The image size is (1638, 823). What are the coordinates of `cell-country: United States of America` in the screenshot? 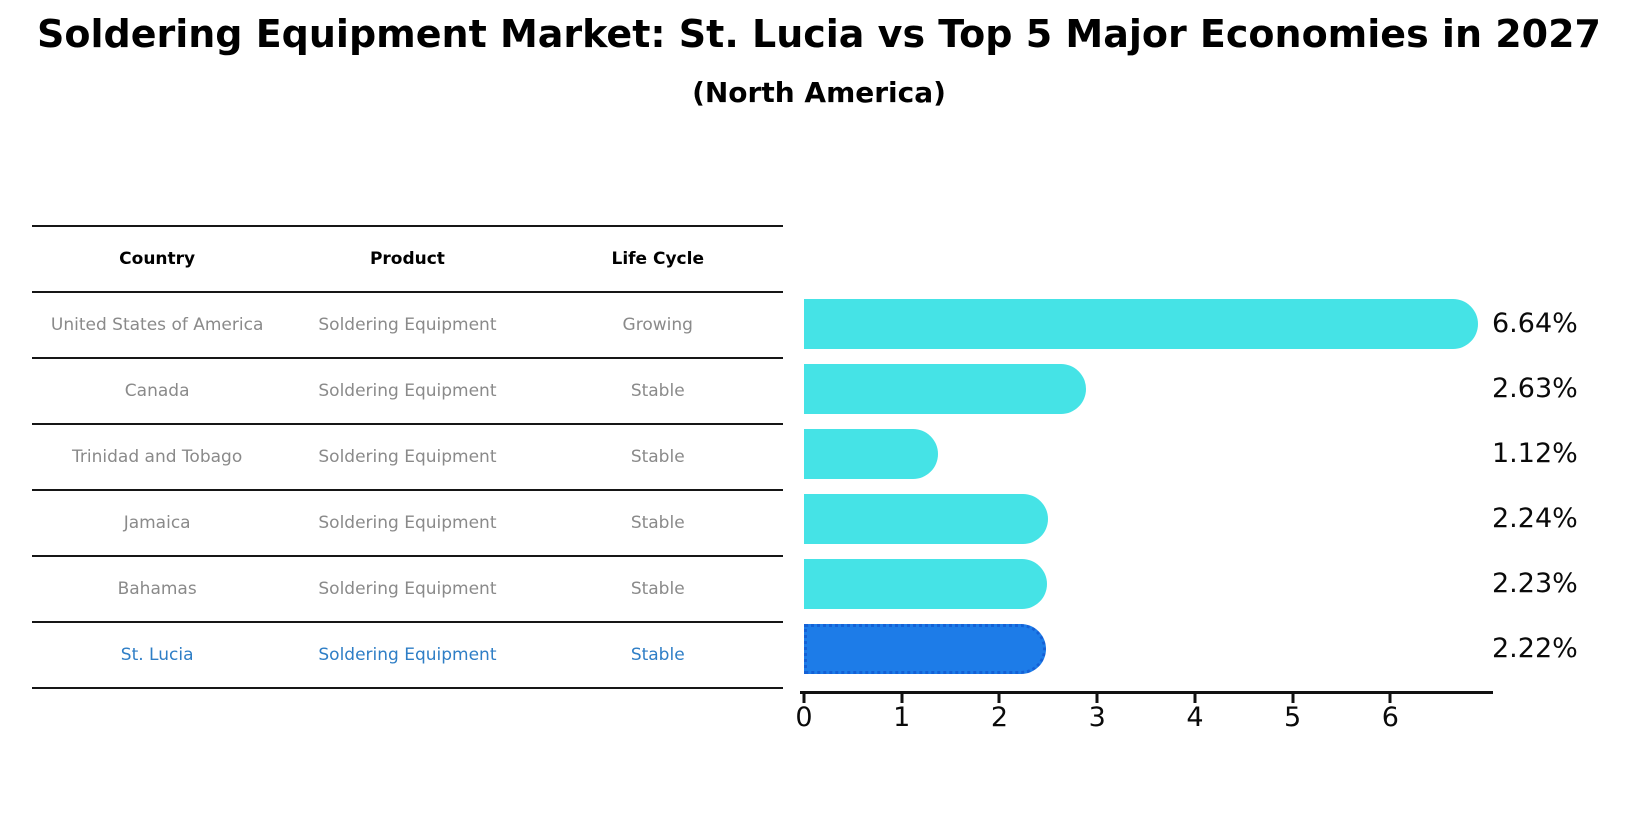 It's located at (157, 325).